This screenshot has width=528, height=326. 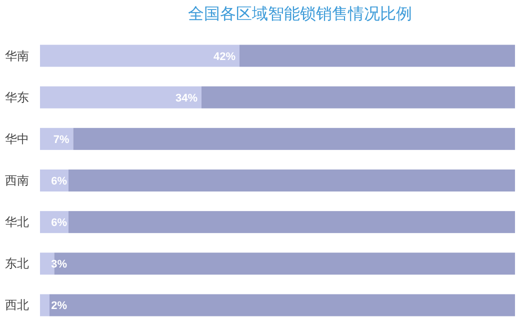 What do you see at coordinates (17, 139) in the screenshot?
I see `y-tick-label: 华中` at bounding box center [17, 139].